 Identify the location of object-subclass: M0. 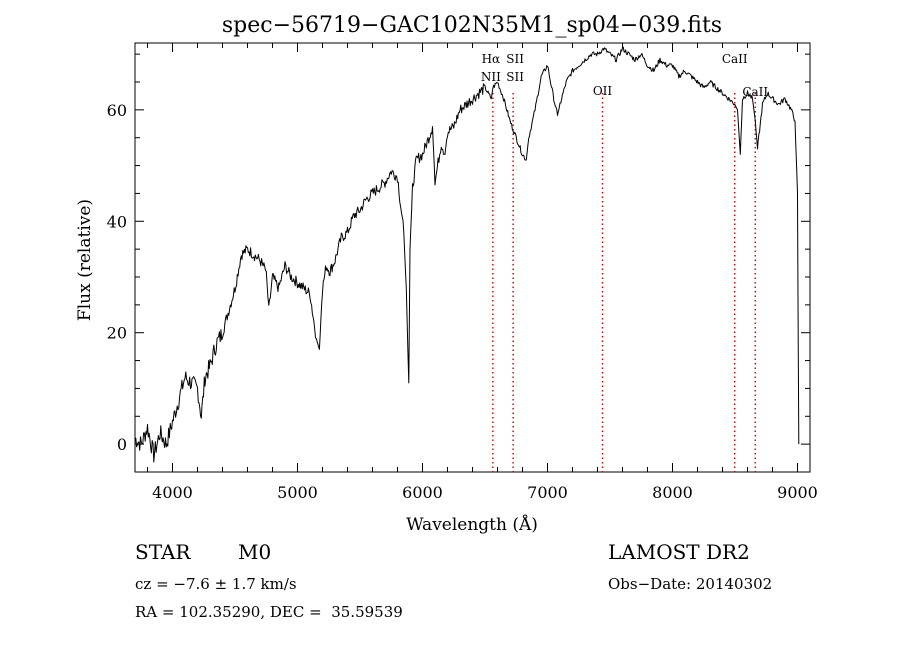
(255, 552).